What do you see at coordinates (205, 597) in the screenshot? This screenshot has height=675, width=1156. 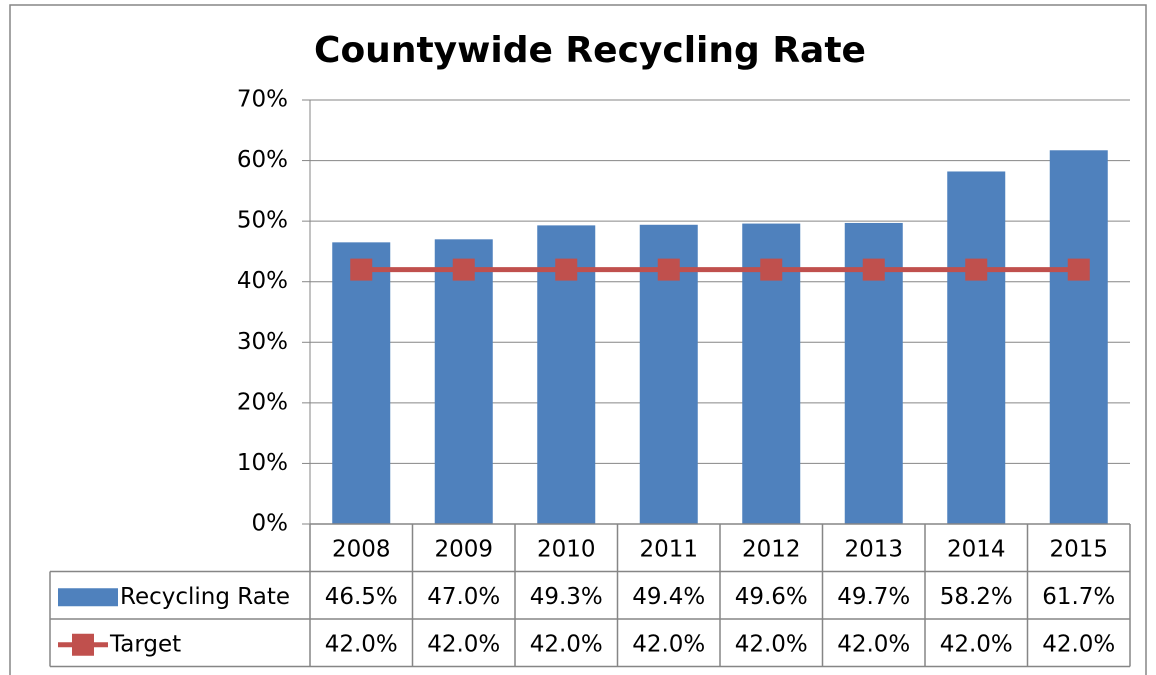 I see `legend-label: Recycling Rate` at bounding box center [205, 597].